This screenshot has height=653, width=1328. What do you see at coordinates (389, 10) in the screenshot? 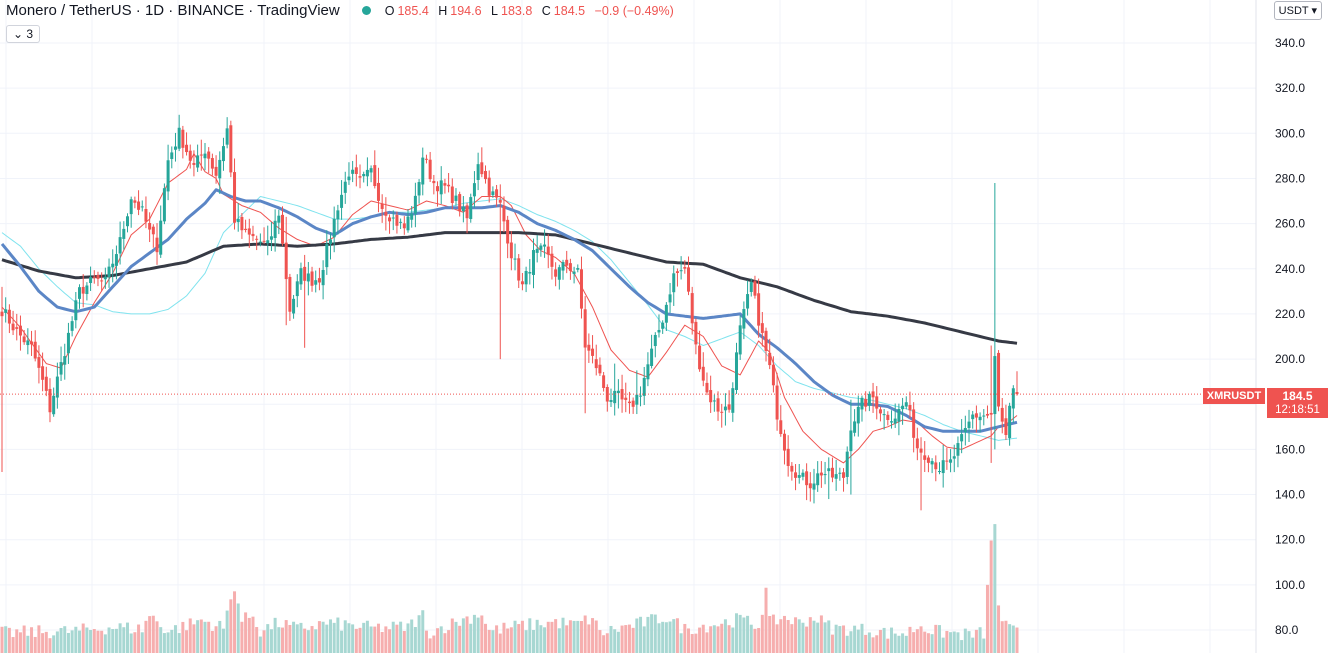
I see `open-label: O` at bounding box center [389, 10].